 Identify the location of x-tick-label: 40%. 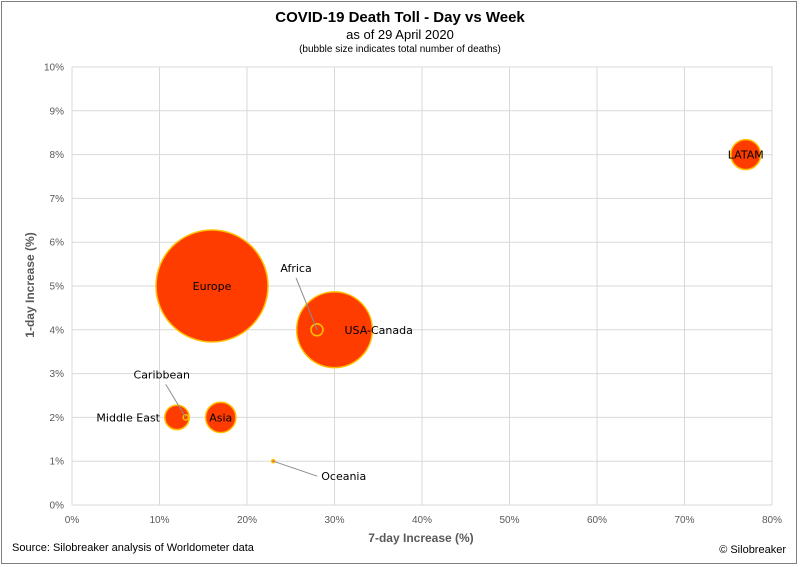
(422, 520).